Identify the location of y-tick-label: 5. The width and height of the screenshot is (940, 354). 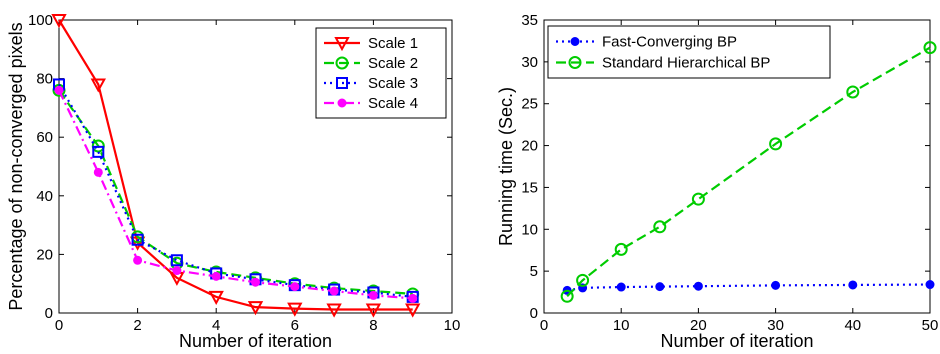
(534, 271).